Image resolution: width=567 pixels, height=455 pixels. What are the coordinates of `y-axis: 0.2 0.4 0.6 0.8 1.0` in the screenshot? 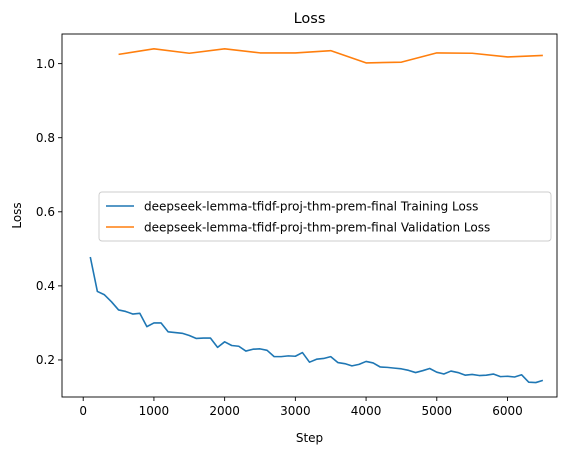 It's located at (49, 212).